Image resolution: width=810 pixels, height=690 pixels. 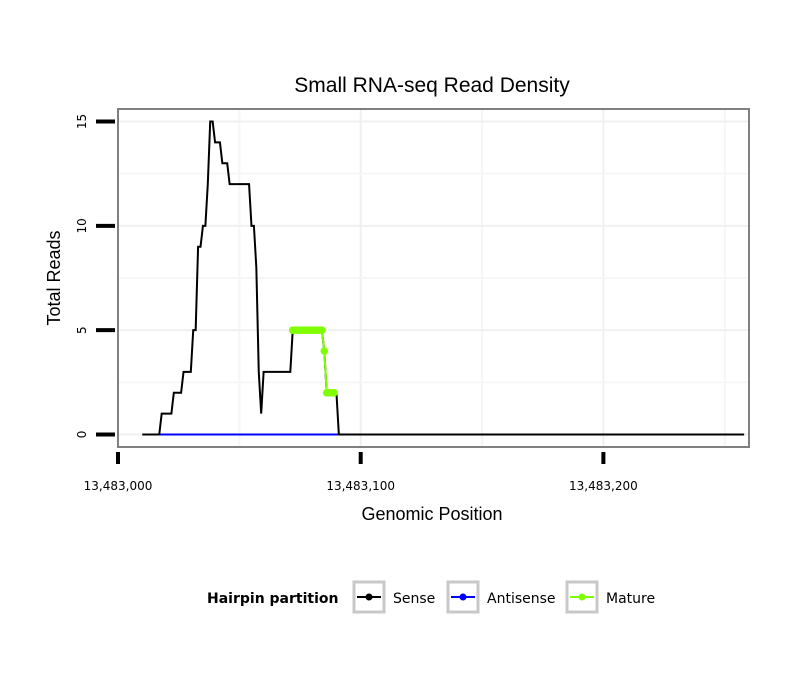 What do you see at coordinates (630, 599) in the screenshot?
I see `legend-label-mature: Mature` at bounding box center [630, 599].